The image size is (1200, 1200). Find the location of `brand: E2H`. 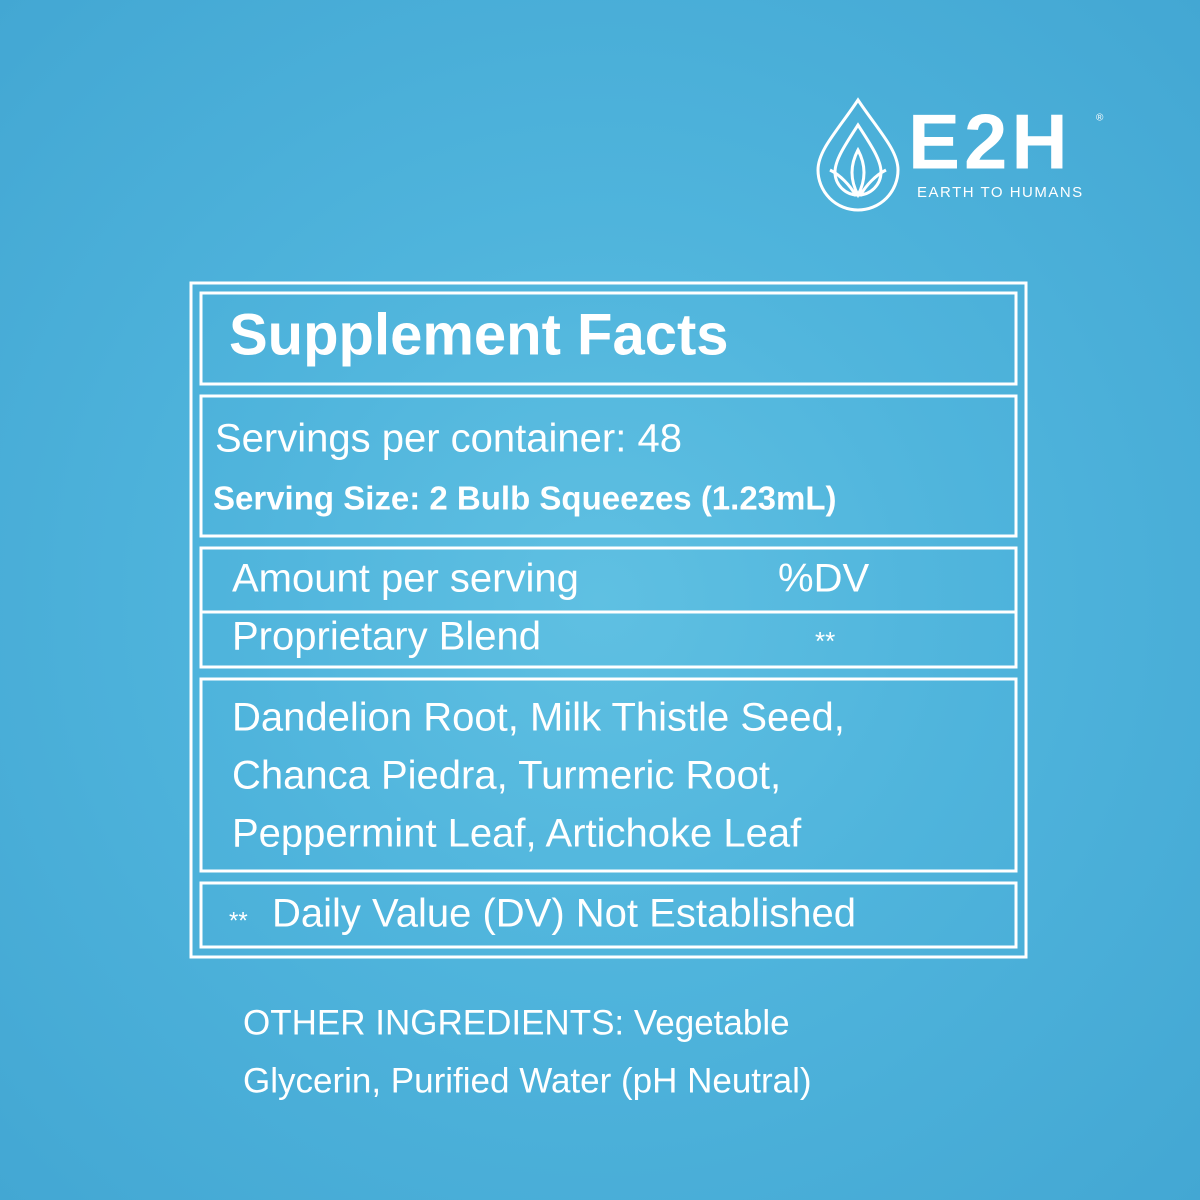

brand: E2H is located at coordinates (990, 142).